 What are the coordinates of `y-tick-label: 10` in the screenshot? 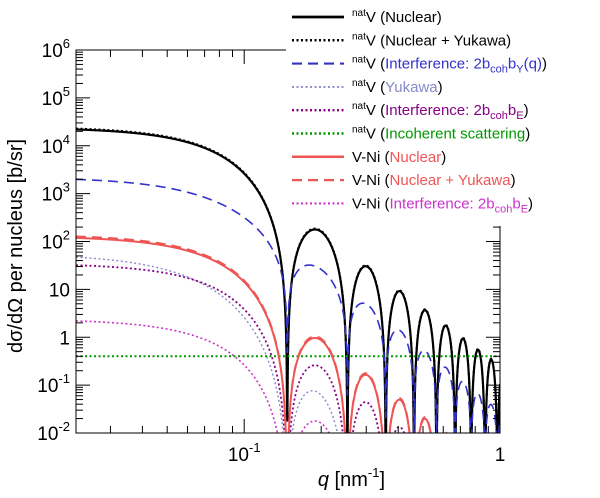 It's located at (59, 290).